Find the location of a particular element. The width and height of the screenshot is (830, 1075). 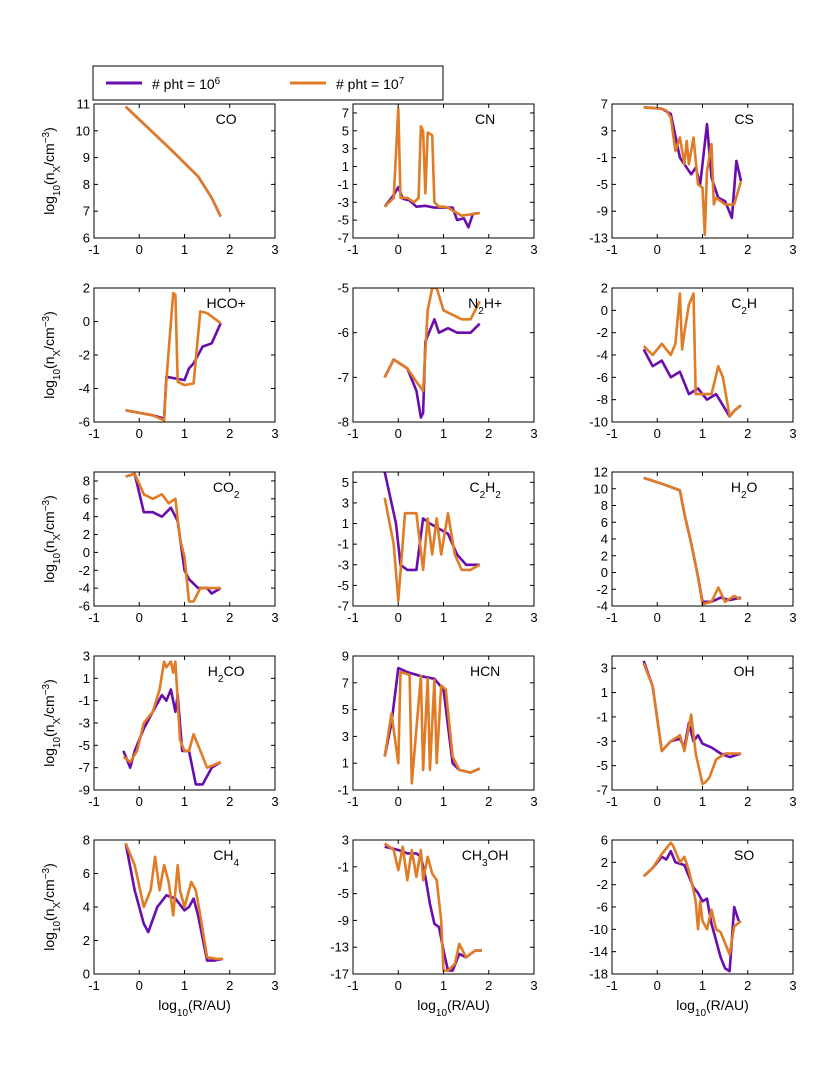

panel-title: C2H is located at coordinates (744, 306).